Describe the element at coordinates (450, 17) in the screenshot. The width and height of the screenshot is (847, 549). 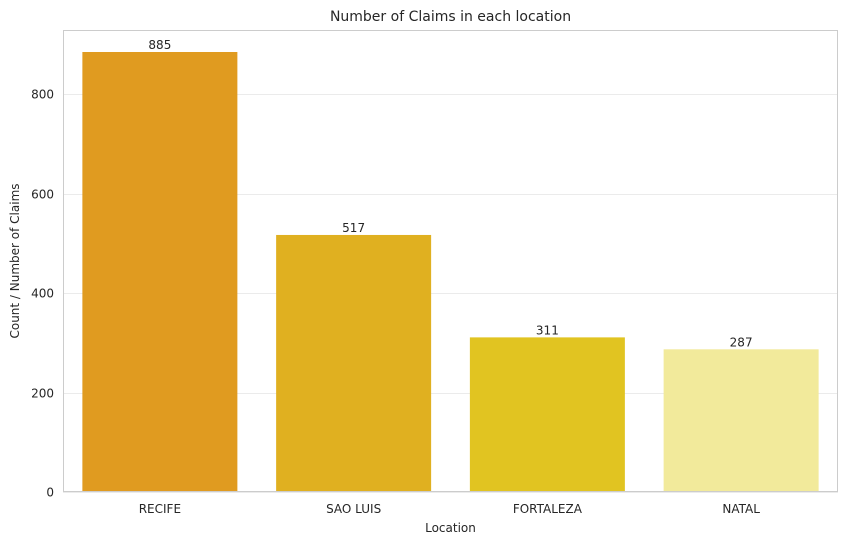
I see `chart-title: Number of Claims in each location` at that location.